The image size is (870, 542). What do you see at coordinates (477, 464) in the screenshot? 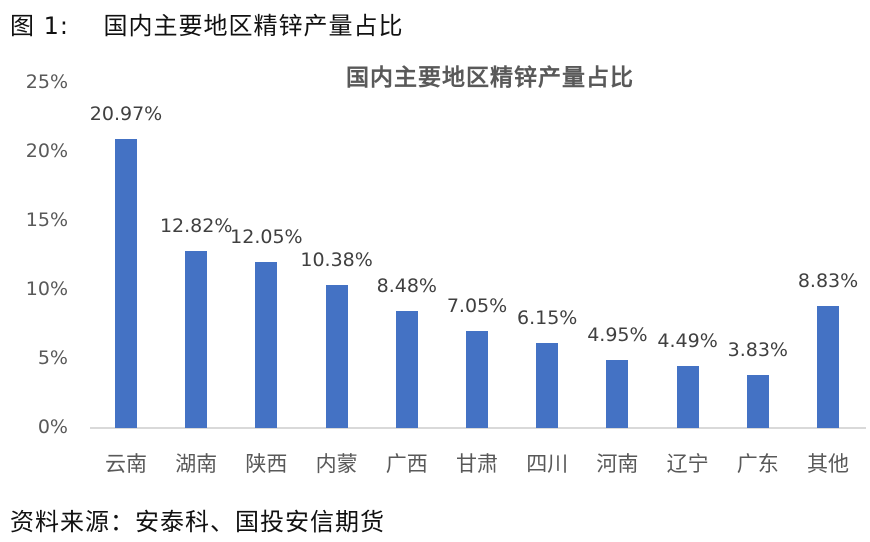
I see `x-tick-label: 甘肃` at bounding box center [477, 464].